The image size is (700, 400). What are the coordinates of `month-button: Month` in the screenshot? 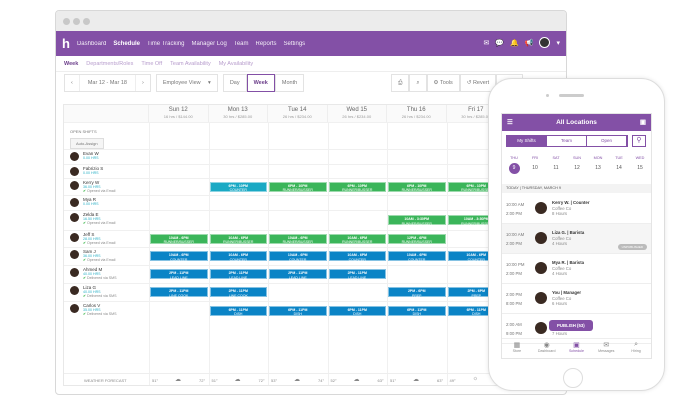 It's located at (289, 83).